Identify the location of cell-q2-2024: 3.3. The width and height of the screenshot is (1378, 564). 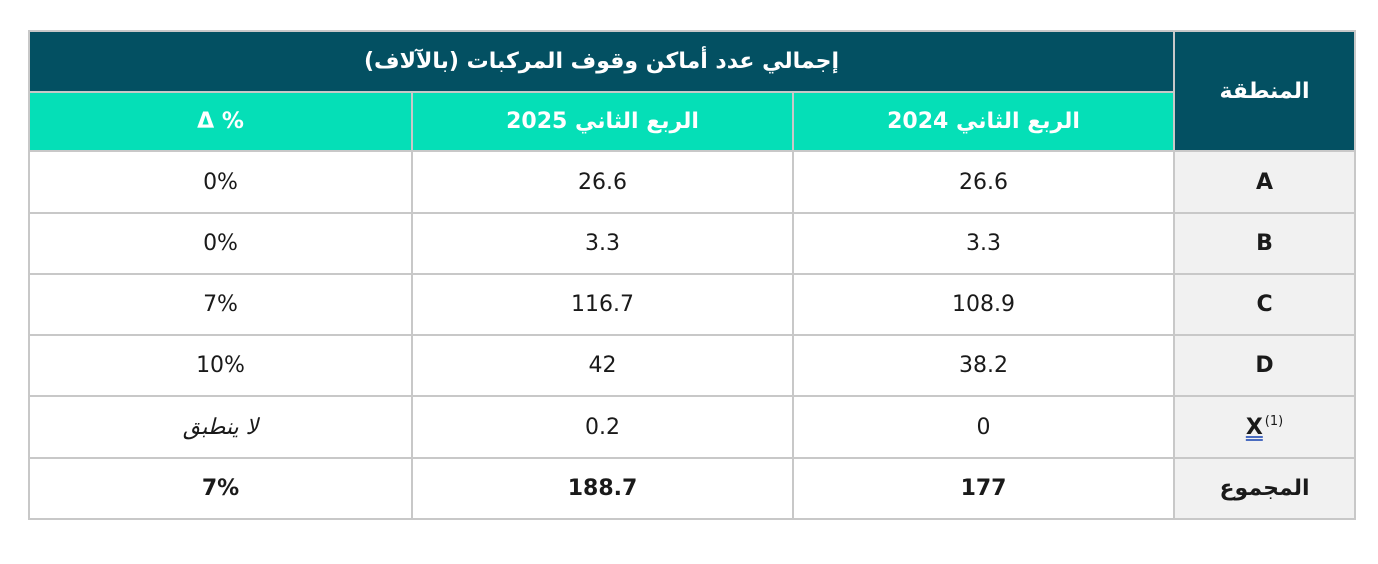
(984, 243).